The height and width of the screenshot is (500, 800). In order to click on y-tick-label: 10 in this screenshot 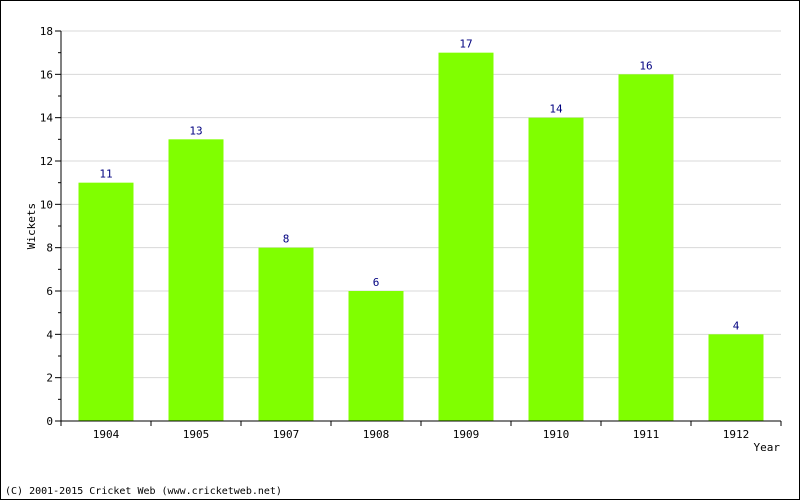, I will do `click(46, 204)`.